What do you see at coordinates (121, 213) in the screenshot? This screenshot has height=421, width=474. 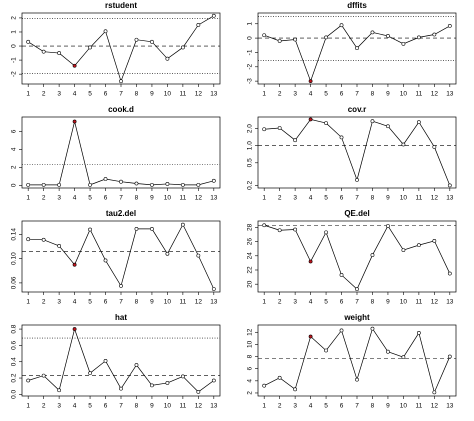 I see `panel-title: tau2.del` at bounding box center [121, 213].